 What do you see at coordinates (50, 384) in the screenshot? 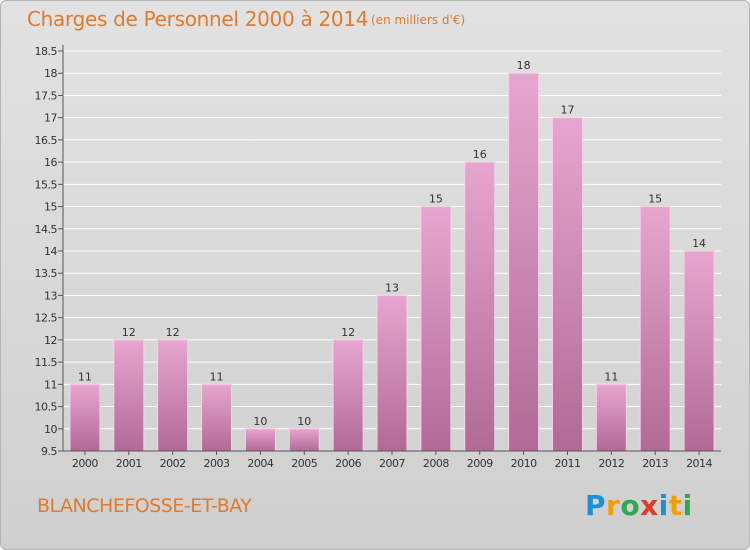
I see `y-tick-label: 11` at bounding box center [50, 384].